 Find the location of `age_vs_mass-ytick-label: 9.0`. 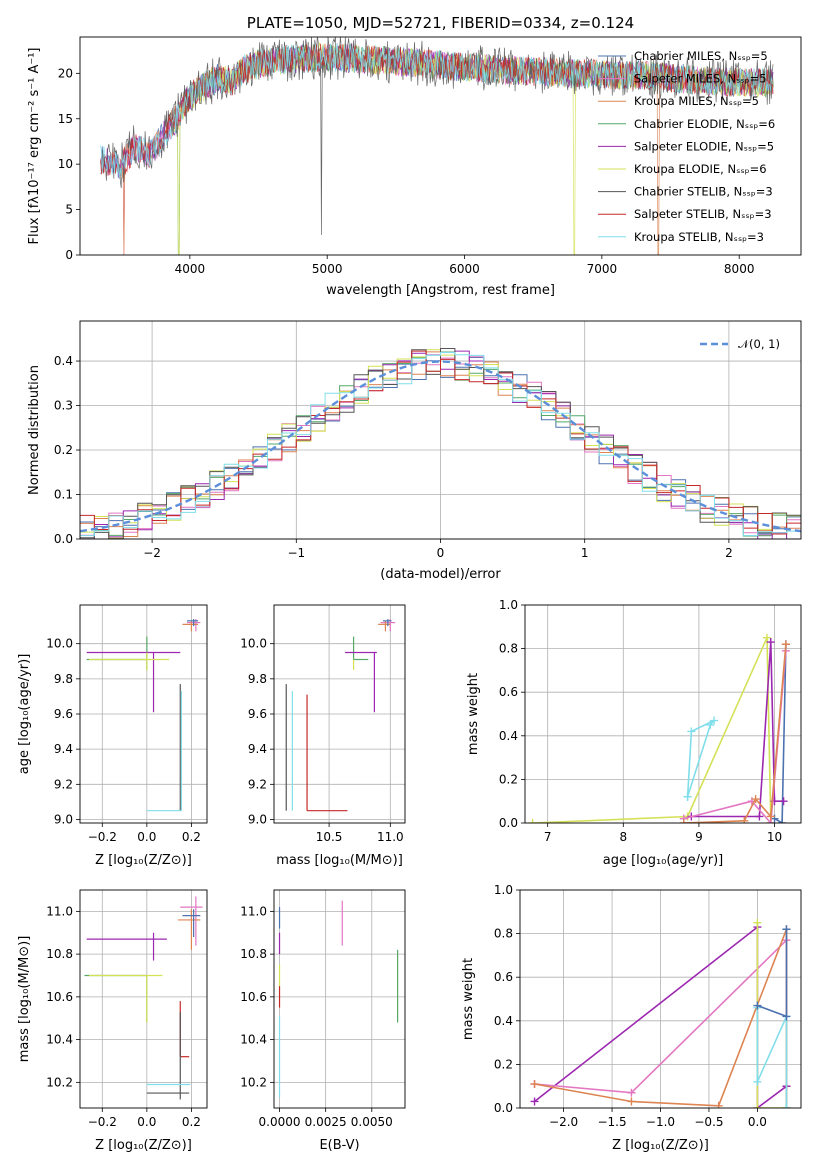

age_vs_mass-ytick-label: 9.0 is located at coordinates (257, 819).